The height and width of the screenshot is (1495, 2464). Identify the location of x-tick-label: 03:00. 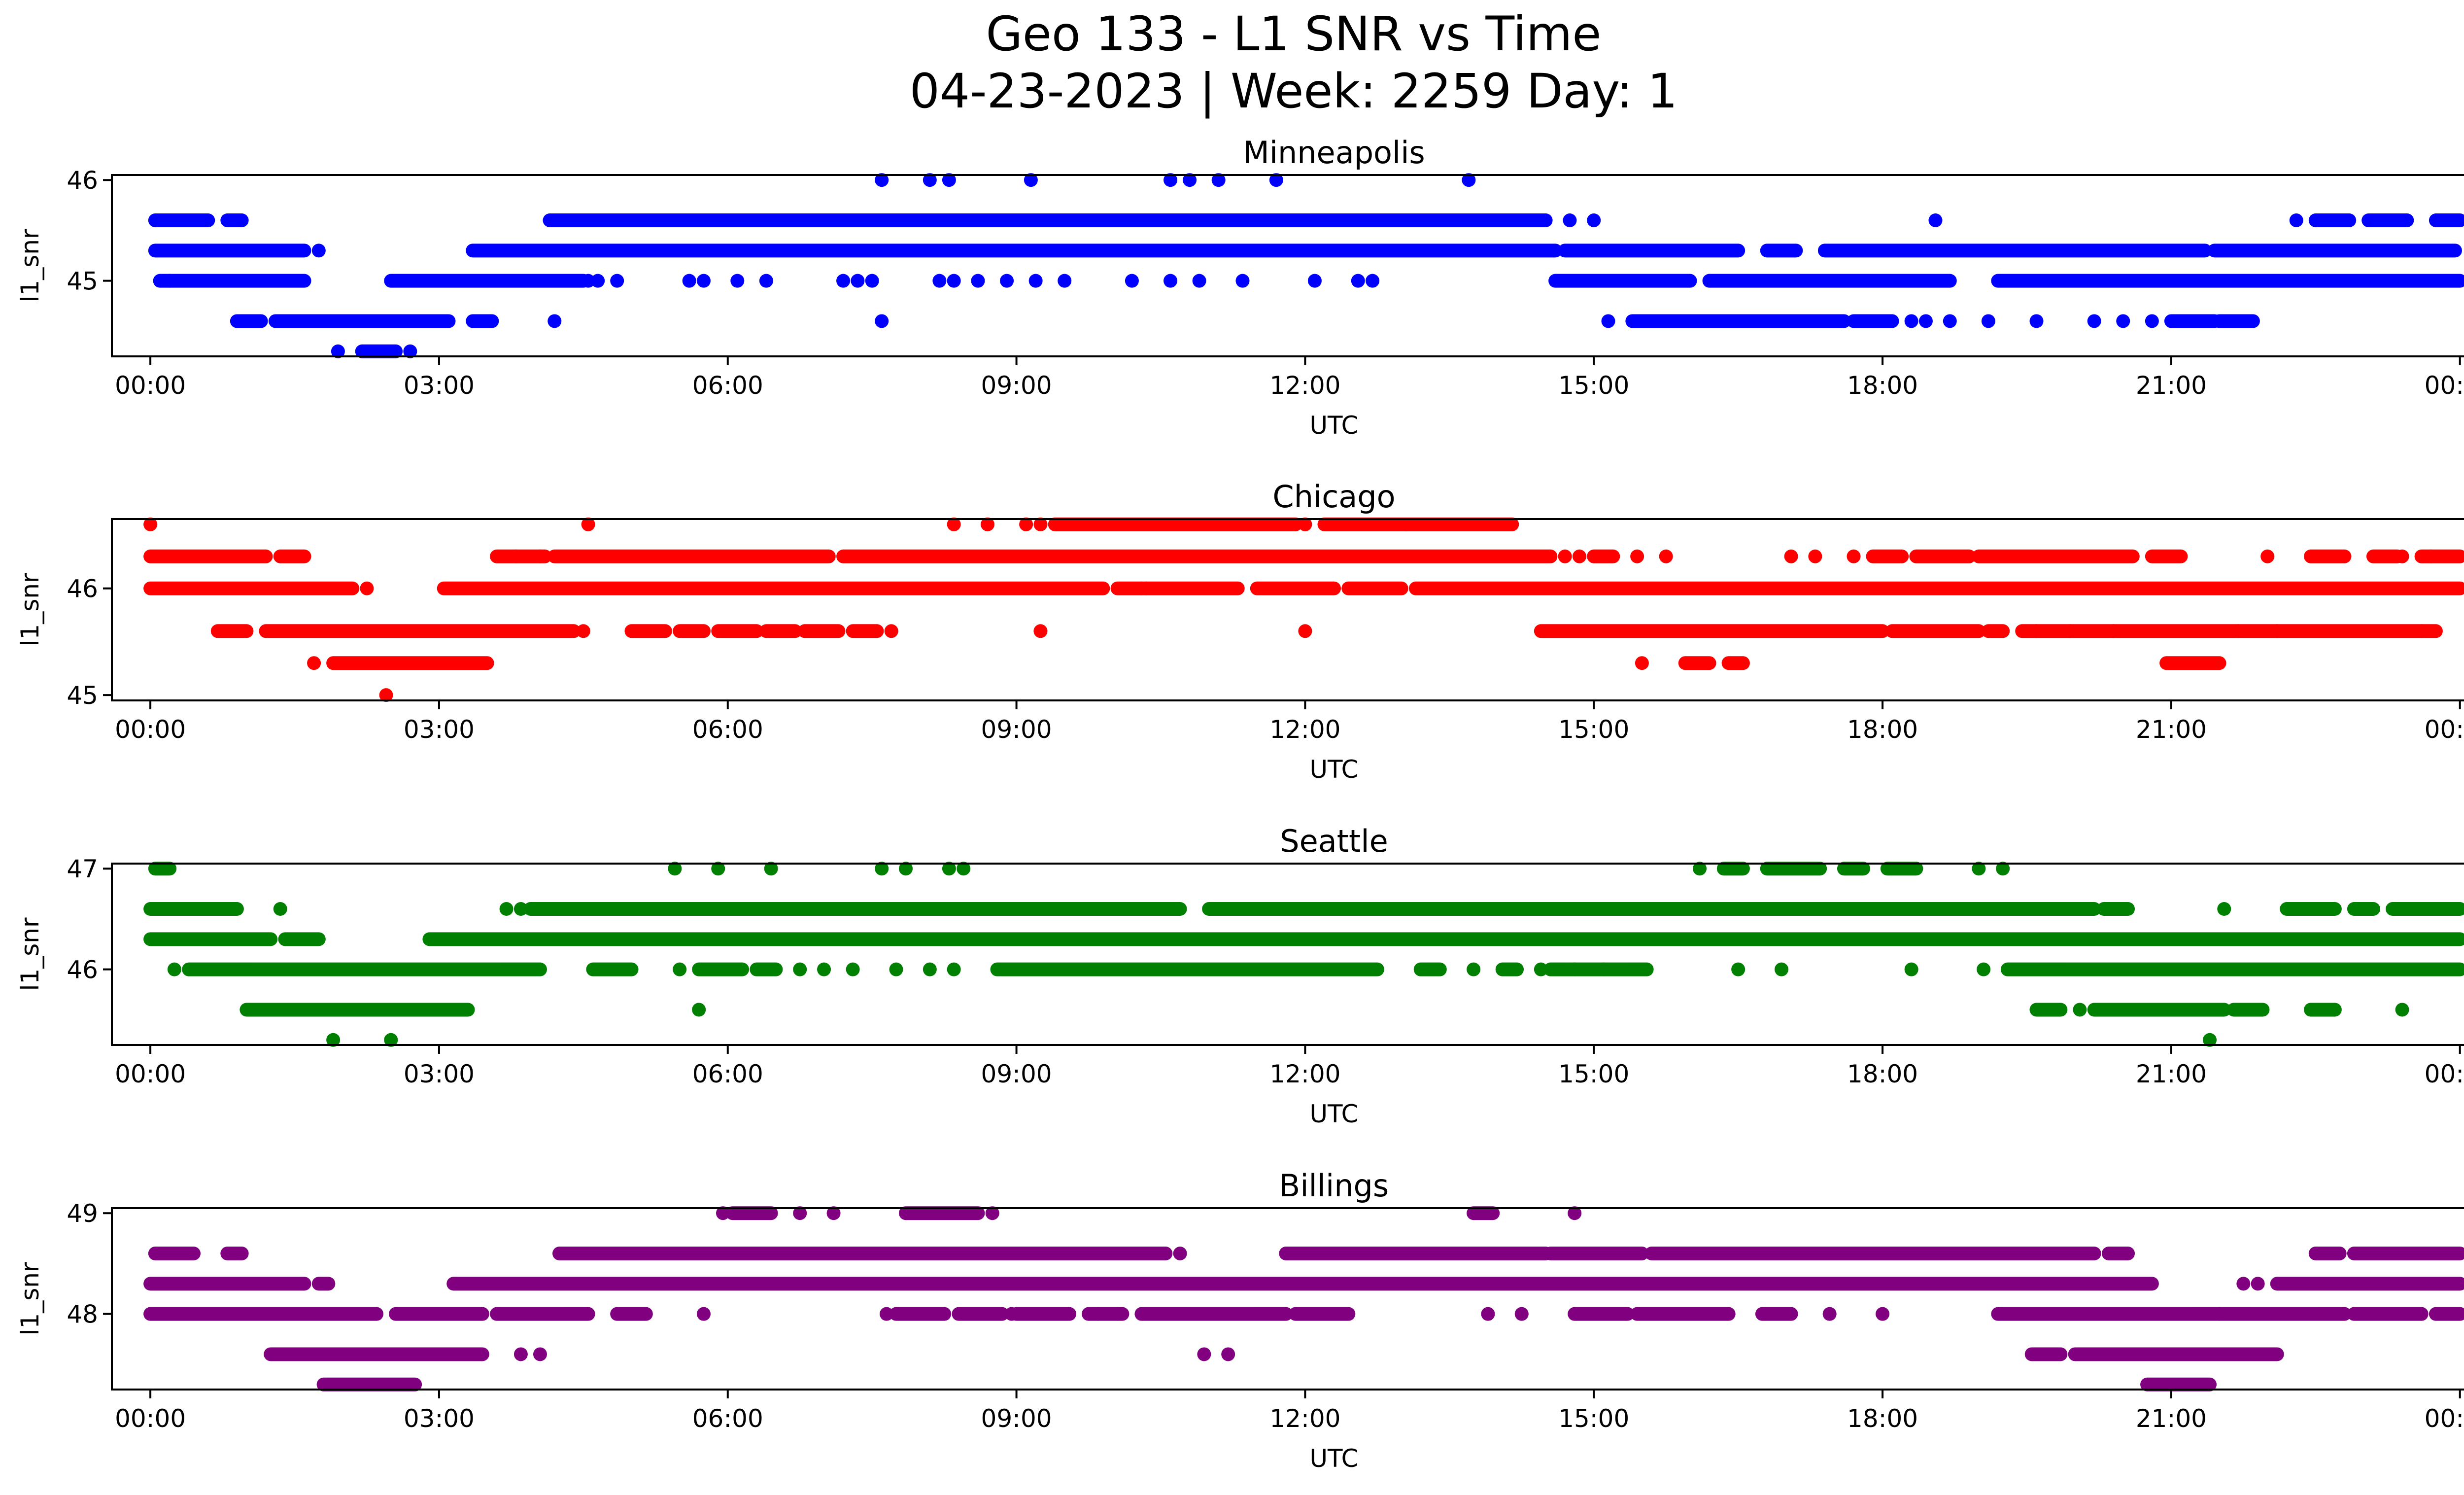
(439, 1418).